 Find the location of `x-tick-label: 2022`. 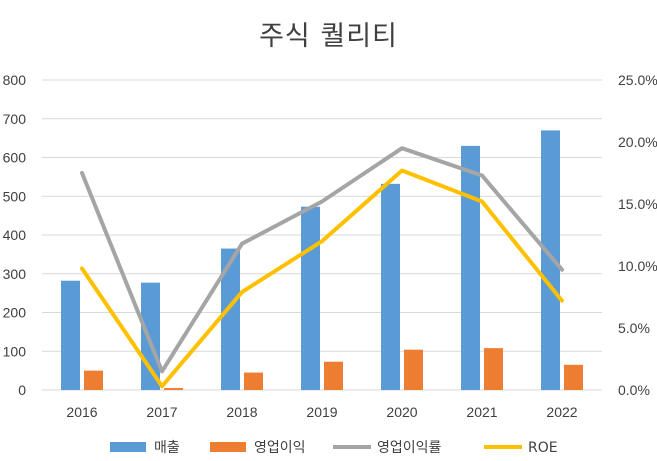

x-tick-label: 2022 is located at coordinates (561, 412).